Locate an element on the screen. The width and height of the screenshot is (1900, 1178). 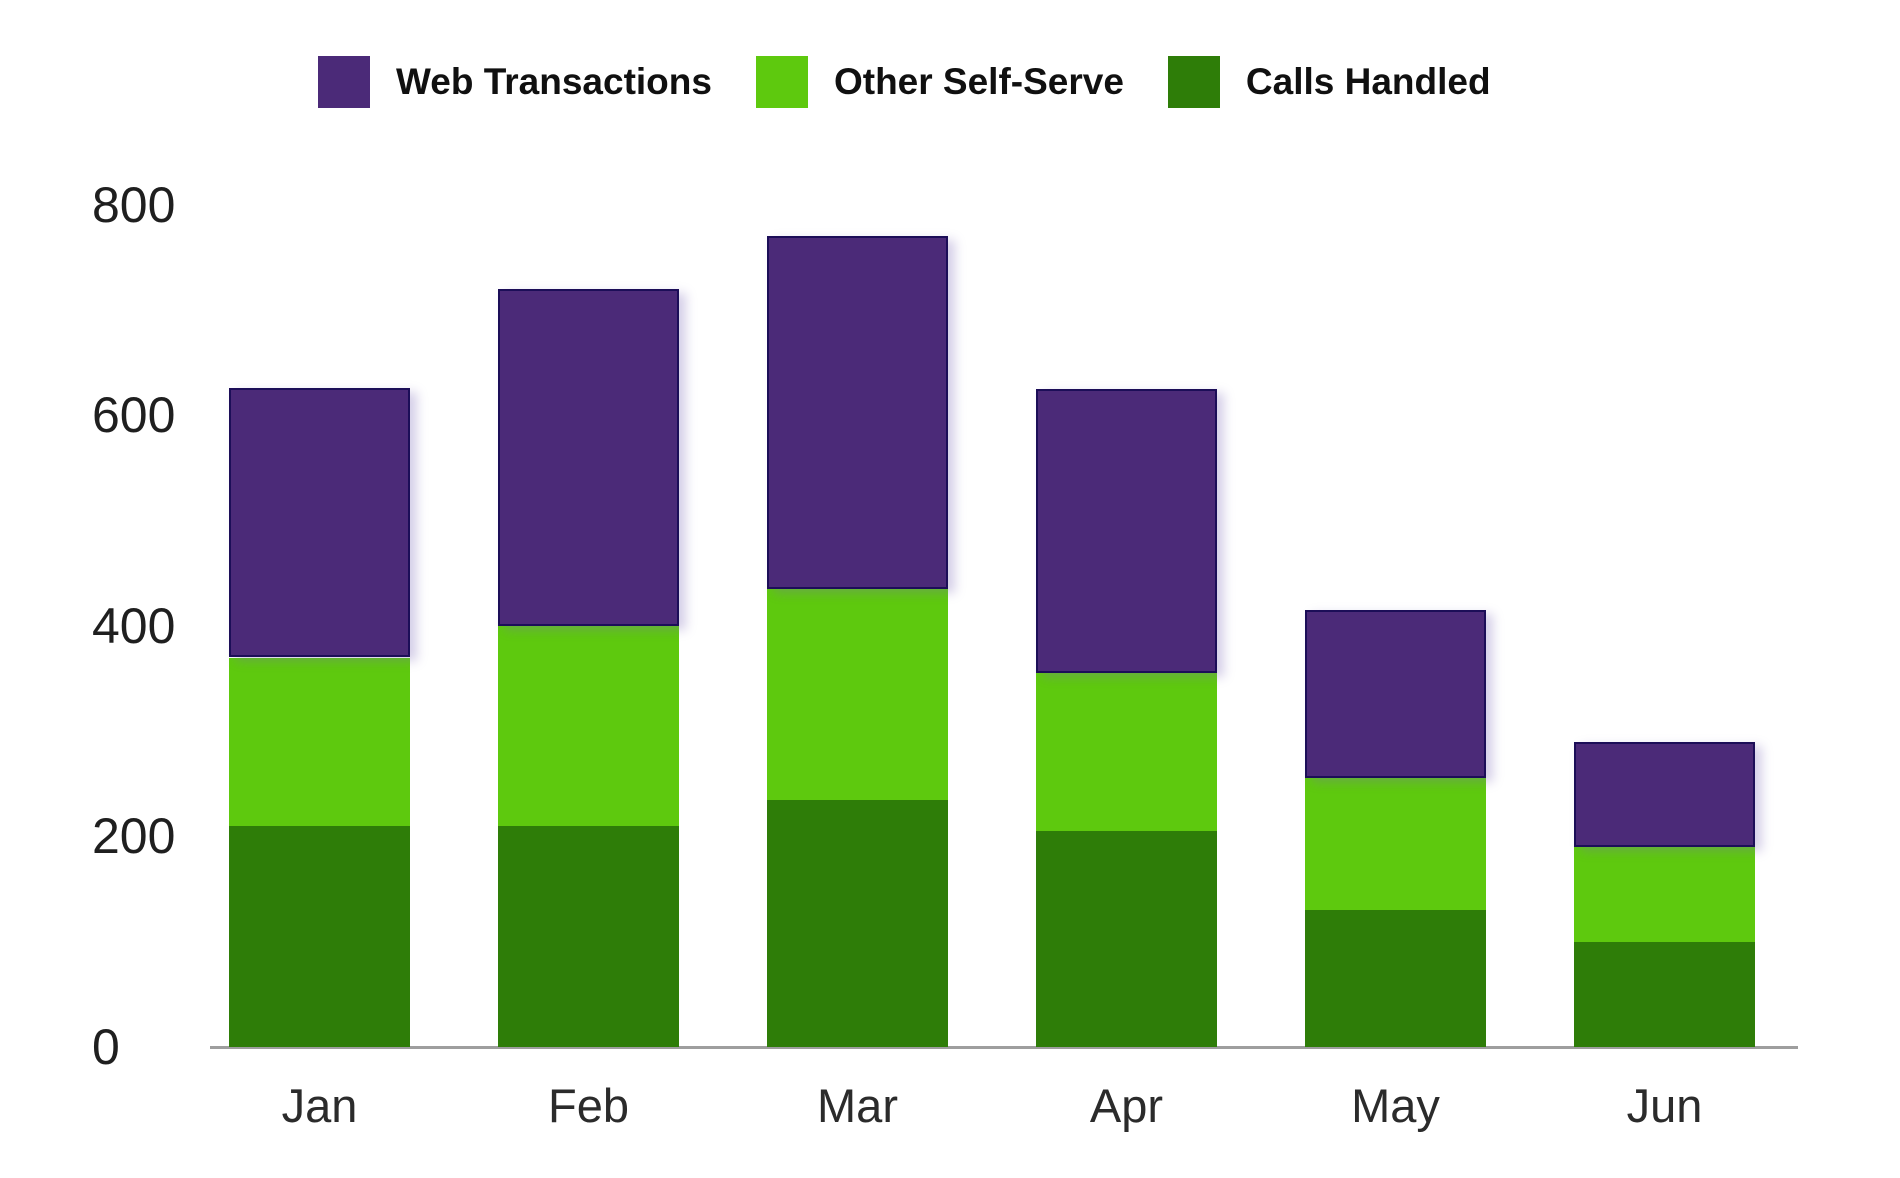
bar-apr-segment-calls-handled is located at coordinates (1126, 939).